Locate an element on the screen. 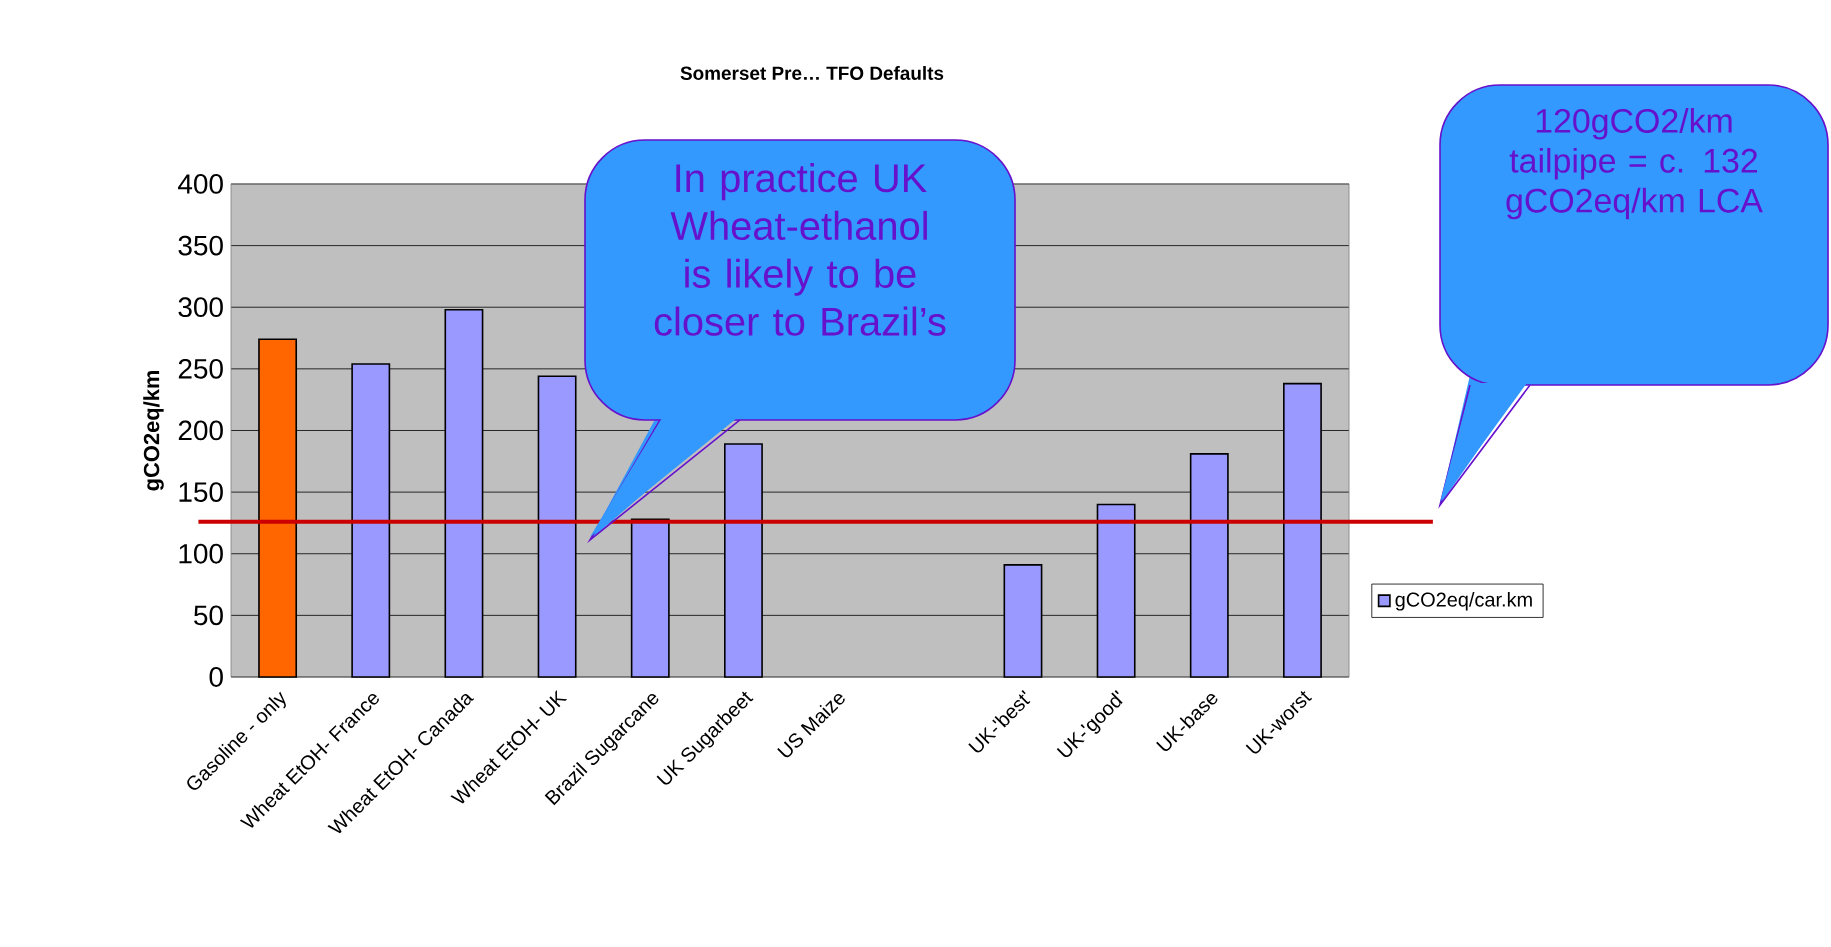 The width and height of the screenshot is (1831, 947). y-tick-label: 350 is located at coordinates (200, 245).